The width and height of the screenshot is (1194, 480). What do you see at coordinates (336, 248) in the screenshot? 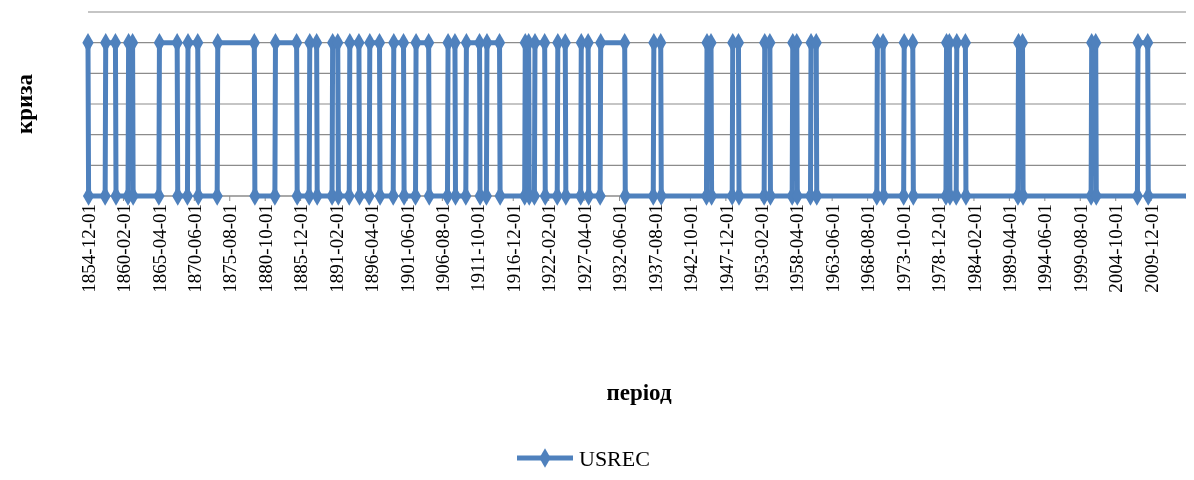
I see `x-tick-label: 1891-02-01` at bounding box center [336, 248].